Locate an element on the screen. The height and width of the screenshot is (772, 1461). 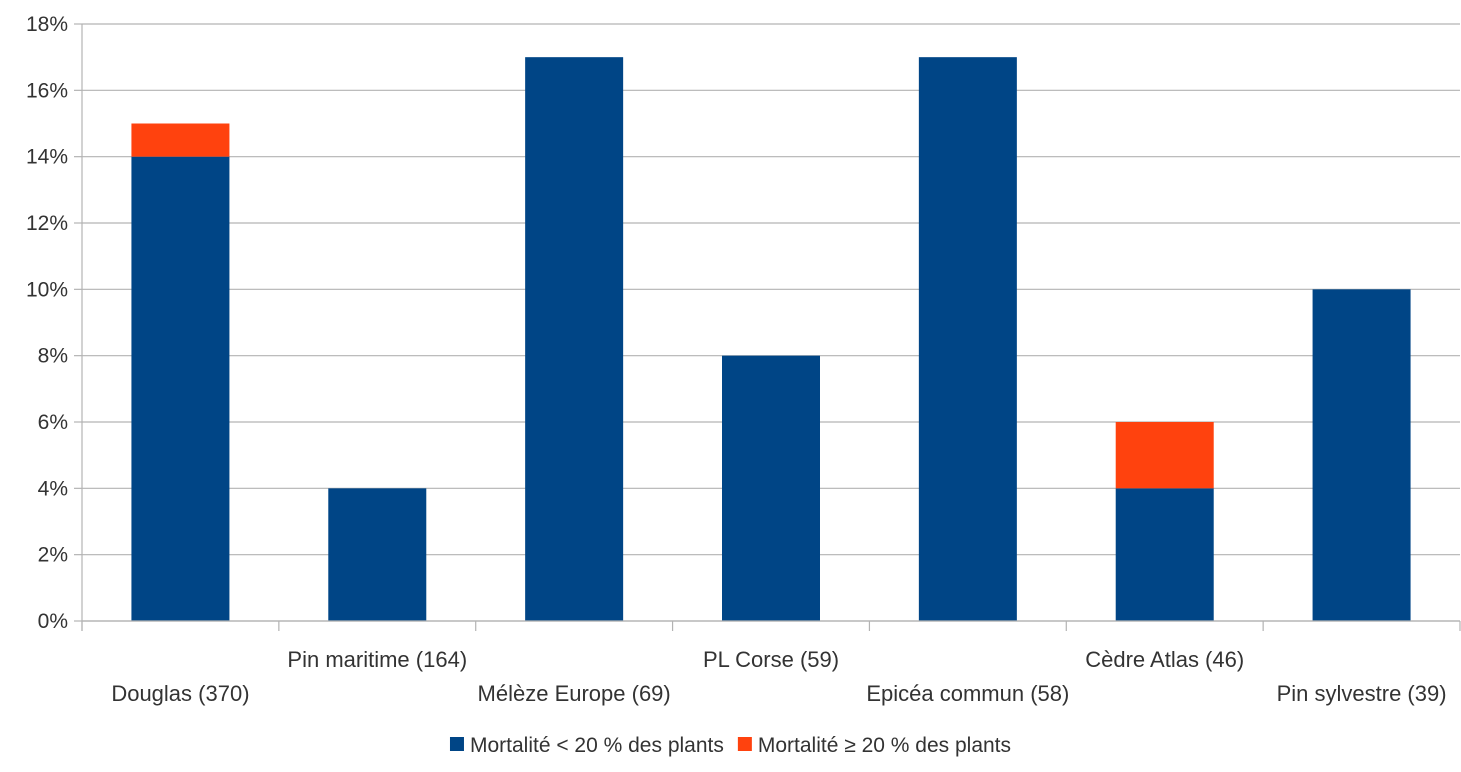
y-tick-label: 4% is located at coordinates (53, 488).